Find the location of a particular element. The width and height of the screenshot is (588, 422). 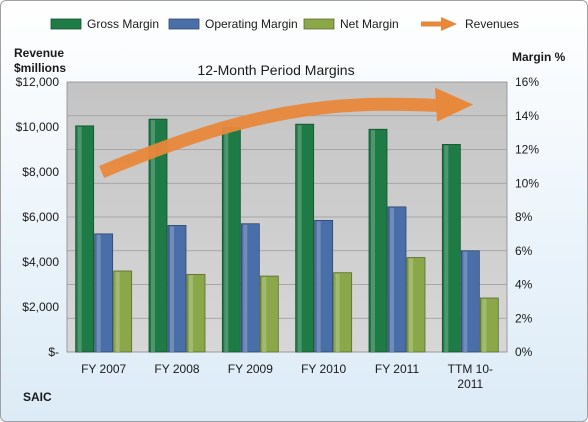

right-axis-ticks: 0% 2% 4% 6% 8% 10% 12% 14% 16% is located at coordinates (527, 217).